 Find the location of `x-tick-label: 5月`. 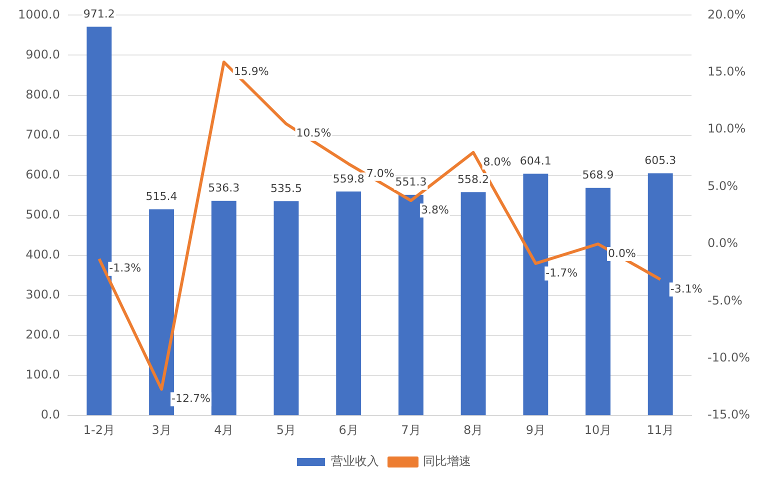

x-tick-label: 5月 is located at coordinates (286, 429).